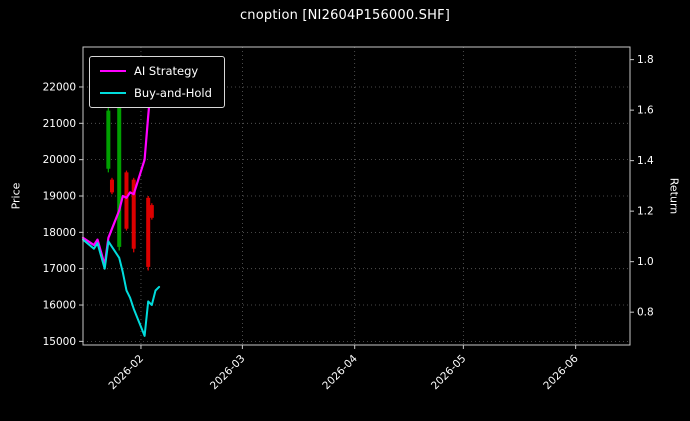 The width and height of the screenshot is (690, 421). Describe the element at coordinates (59, 160) in the screenshot. I see `svg-text: 20000` at that location.